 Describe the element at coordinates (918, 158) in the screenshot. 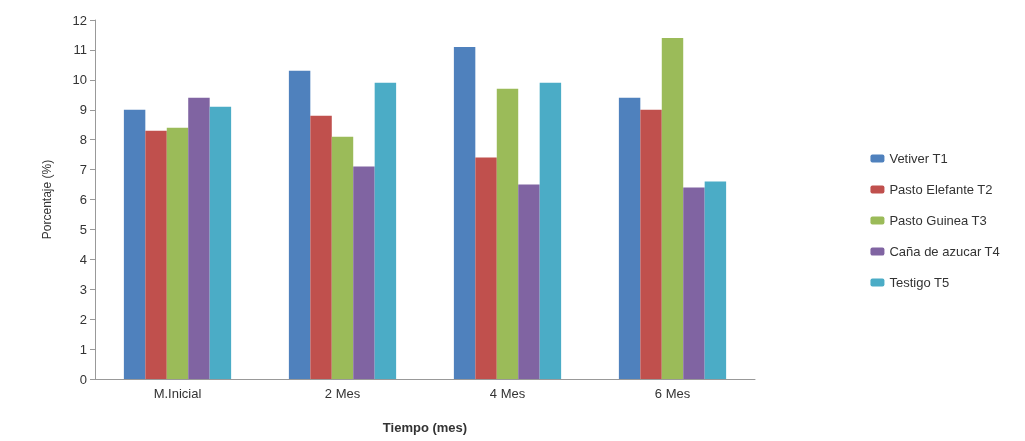

I see `legend-label: Vetiver T1` at that location.